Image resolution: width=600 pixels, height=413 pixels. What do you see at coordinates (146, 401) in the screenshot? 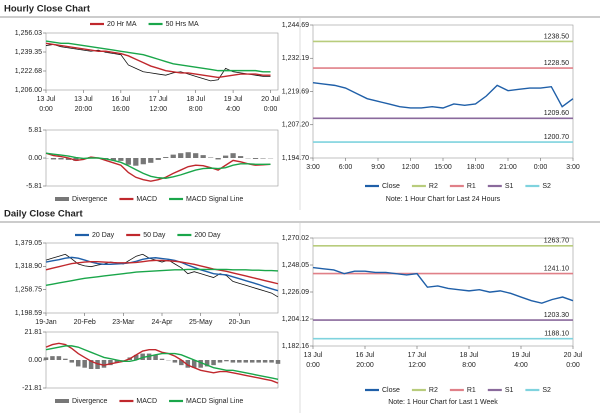
I see `legend-label: MACD` at bounding box center [146, 401].